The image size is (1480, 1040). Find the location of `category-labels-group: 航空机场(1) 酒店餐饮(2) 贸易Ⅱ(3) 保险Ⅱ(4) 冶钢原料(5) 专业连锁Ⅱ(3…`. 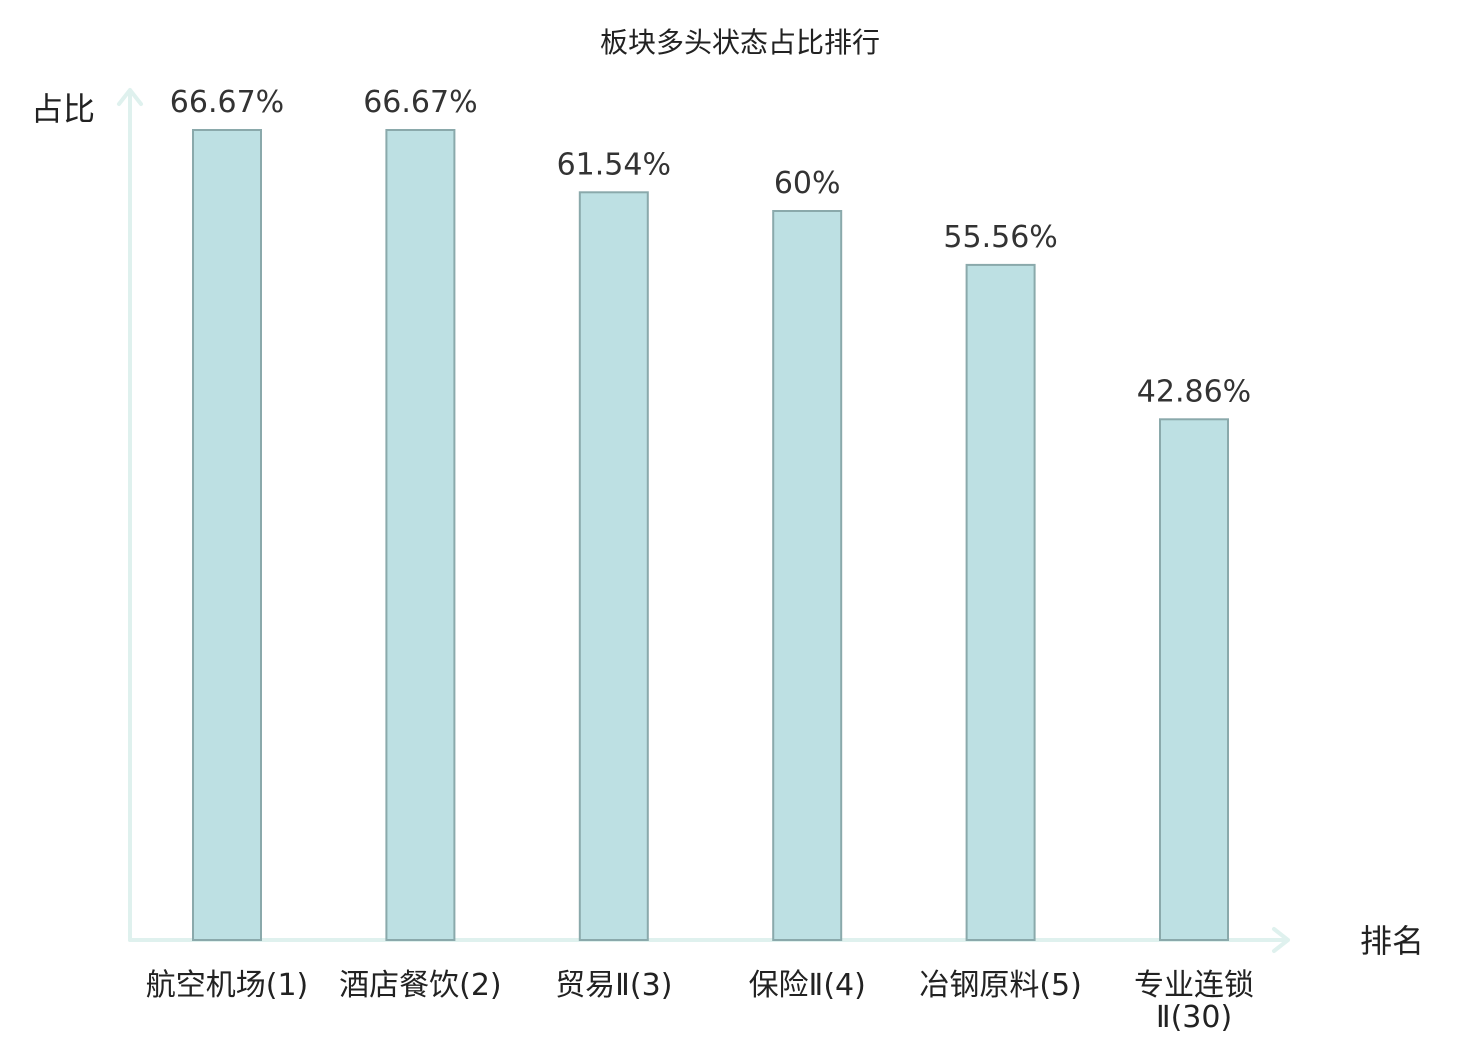

category-labels-group: 航空机场(1) 酒店餐饮(2) 贸易Ⅱ(3) 保险Ⅱ(4) 冶钢原料(5) 专业连锁Ⅱ(3… is located at coordinates (700, 1001).